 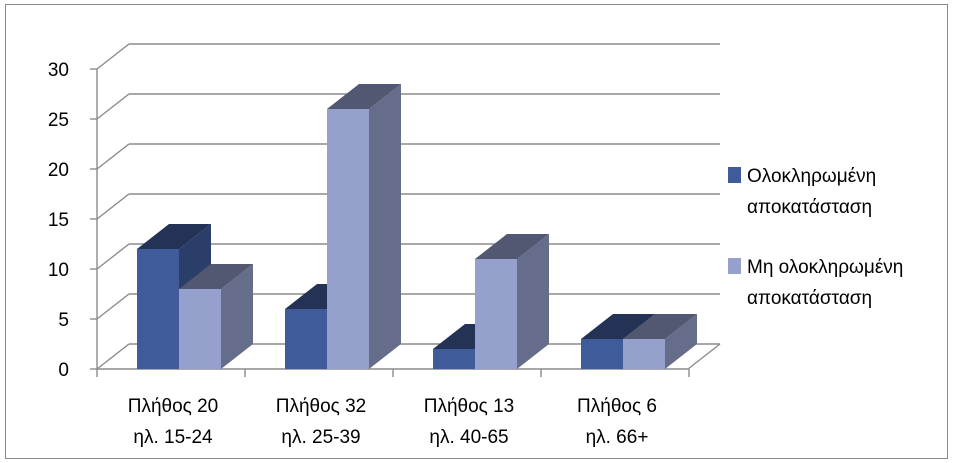 What do you see at coordinates (58, 270) in the screenshot?
I see `y-tick-label: 10` at bounding box center [58, 270].